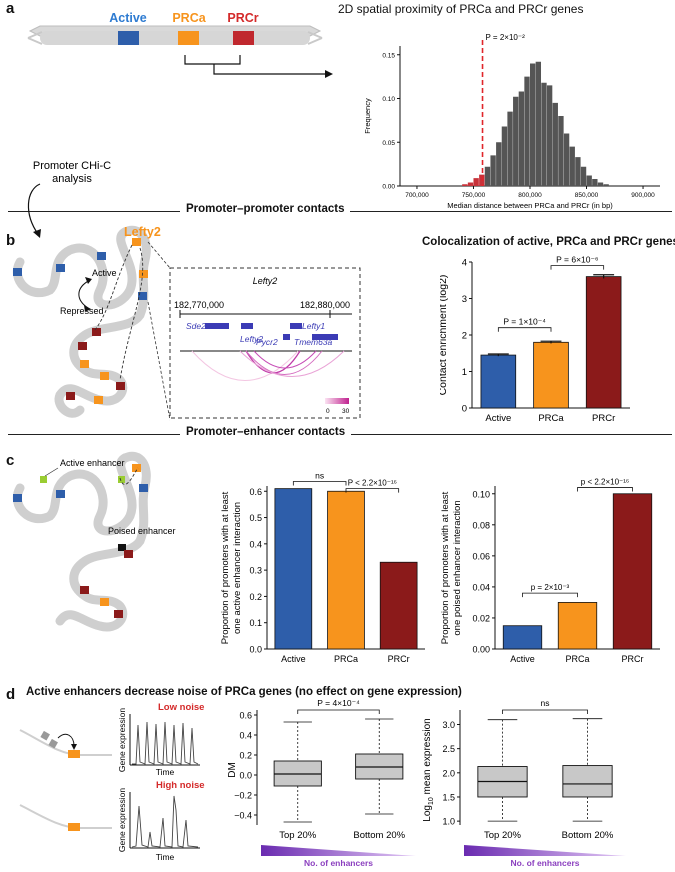  Describe the element at coordinates (388, 55) in the screenshot. I see `hist-ytick-label: 0.15` at that location.